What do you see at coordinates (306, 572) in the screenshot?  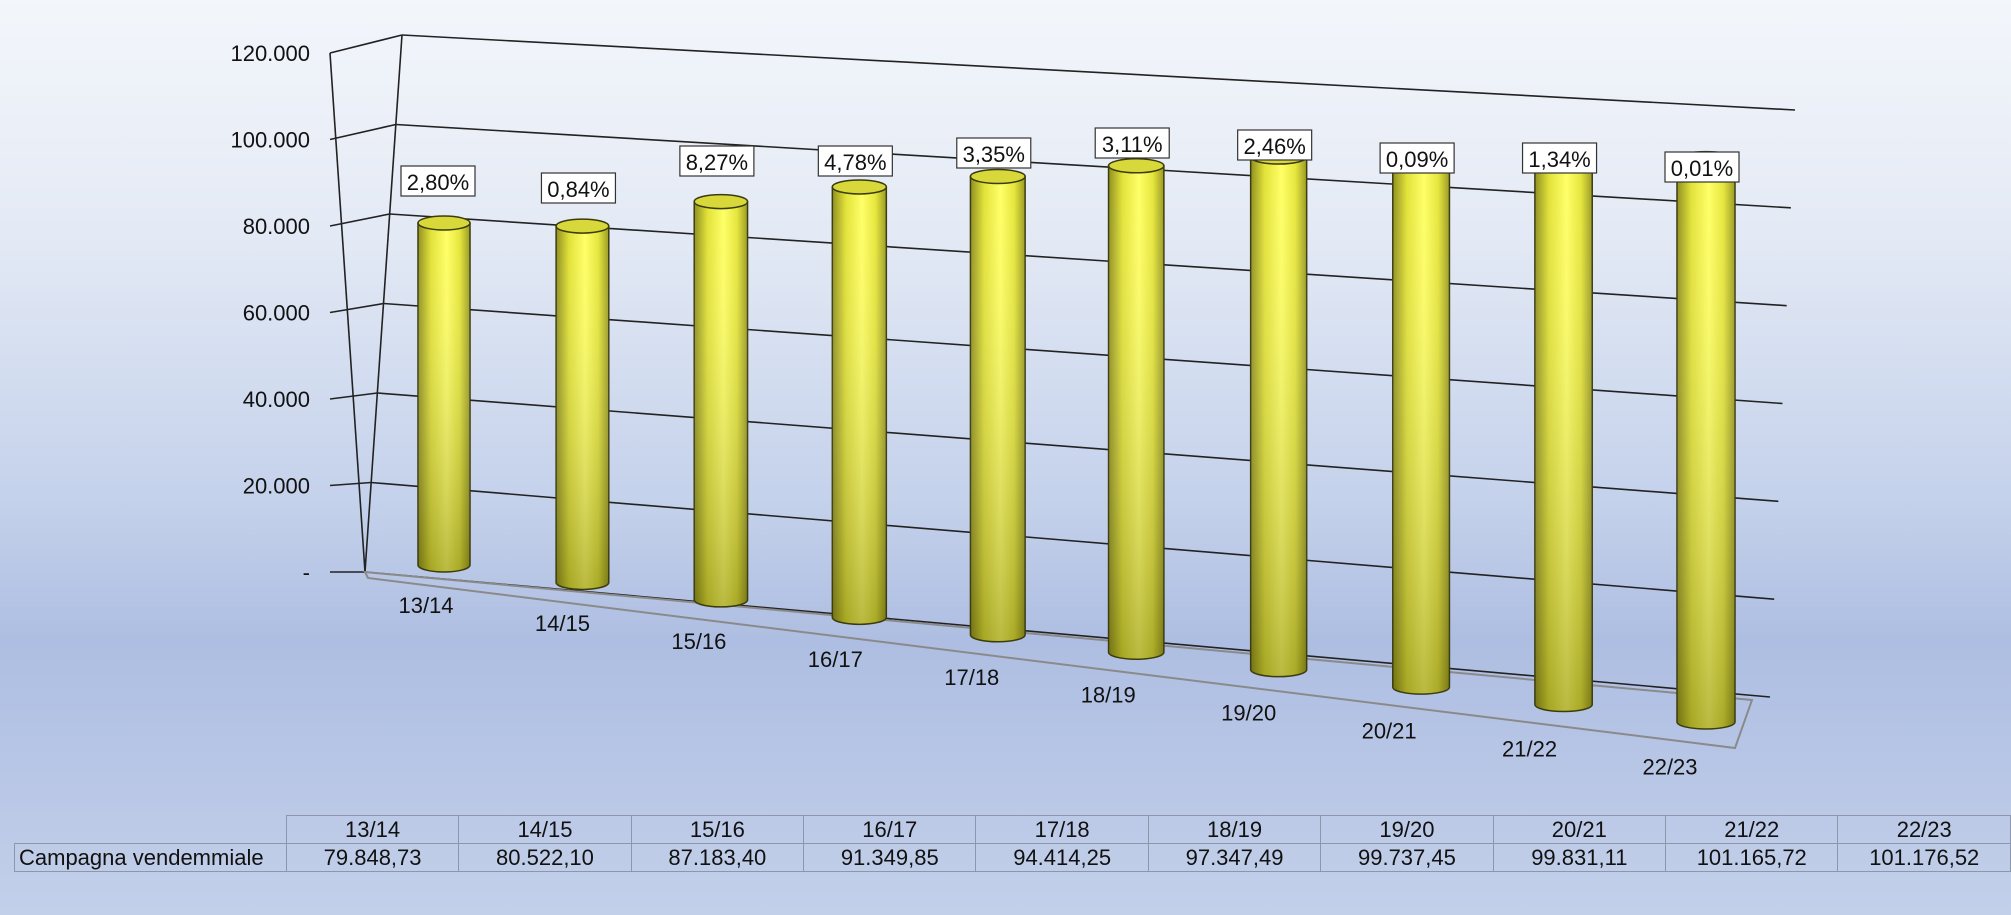 I see `y-tick-label: -` at bounding box center [306, 572].